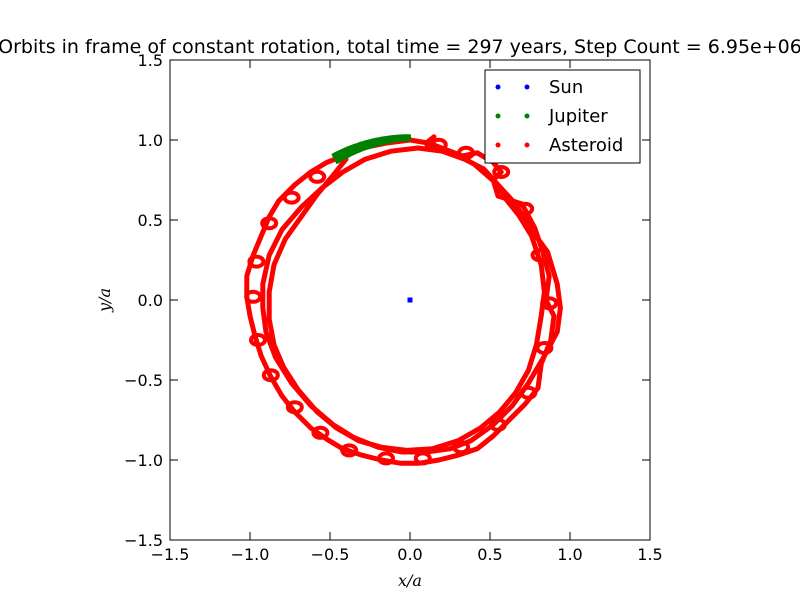 The image size is (800, 600). What do you see at coordinates (586, 145) in the screenshot?
I see `legend-label: Asteroid` at bounding box center [586, 145].